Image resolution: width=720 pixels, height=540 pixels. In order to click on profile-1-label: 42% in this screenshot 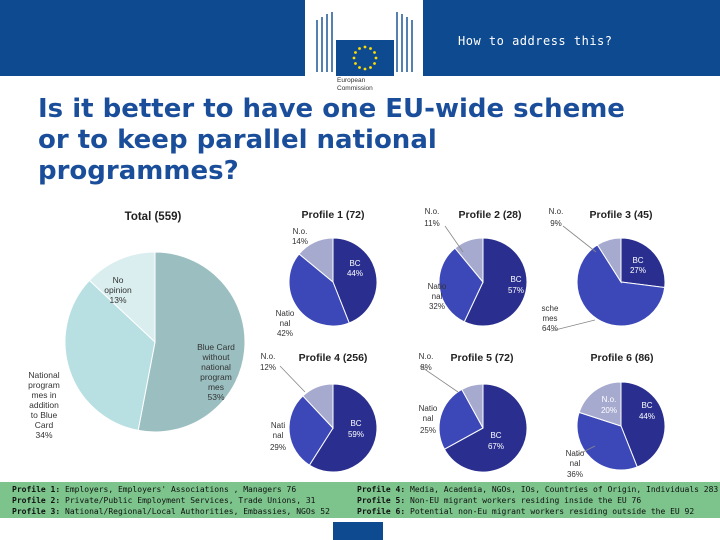, I will do `click(285, 333)`.